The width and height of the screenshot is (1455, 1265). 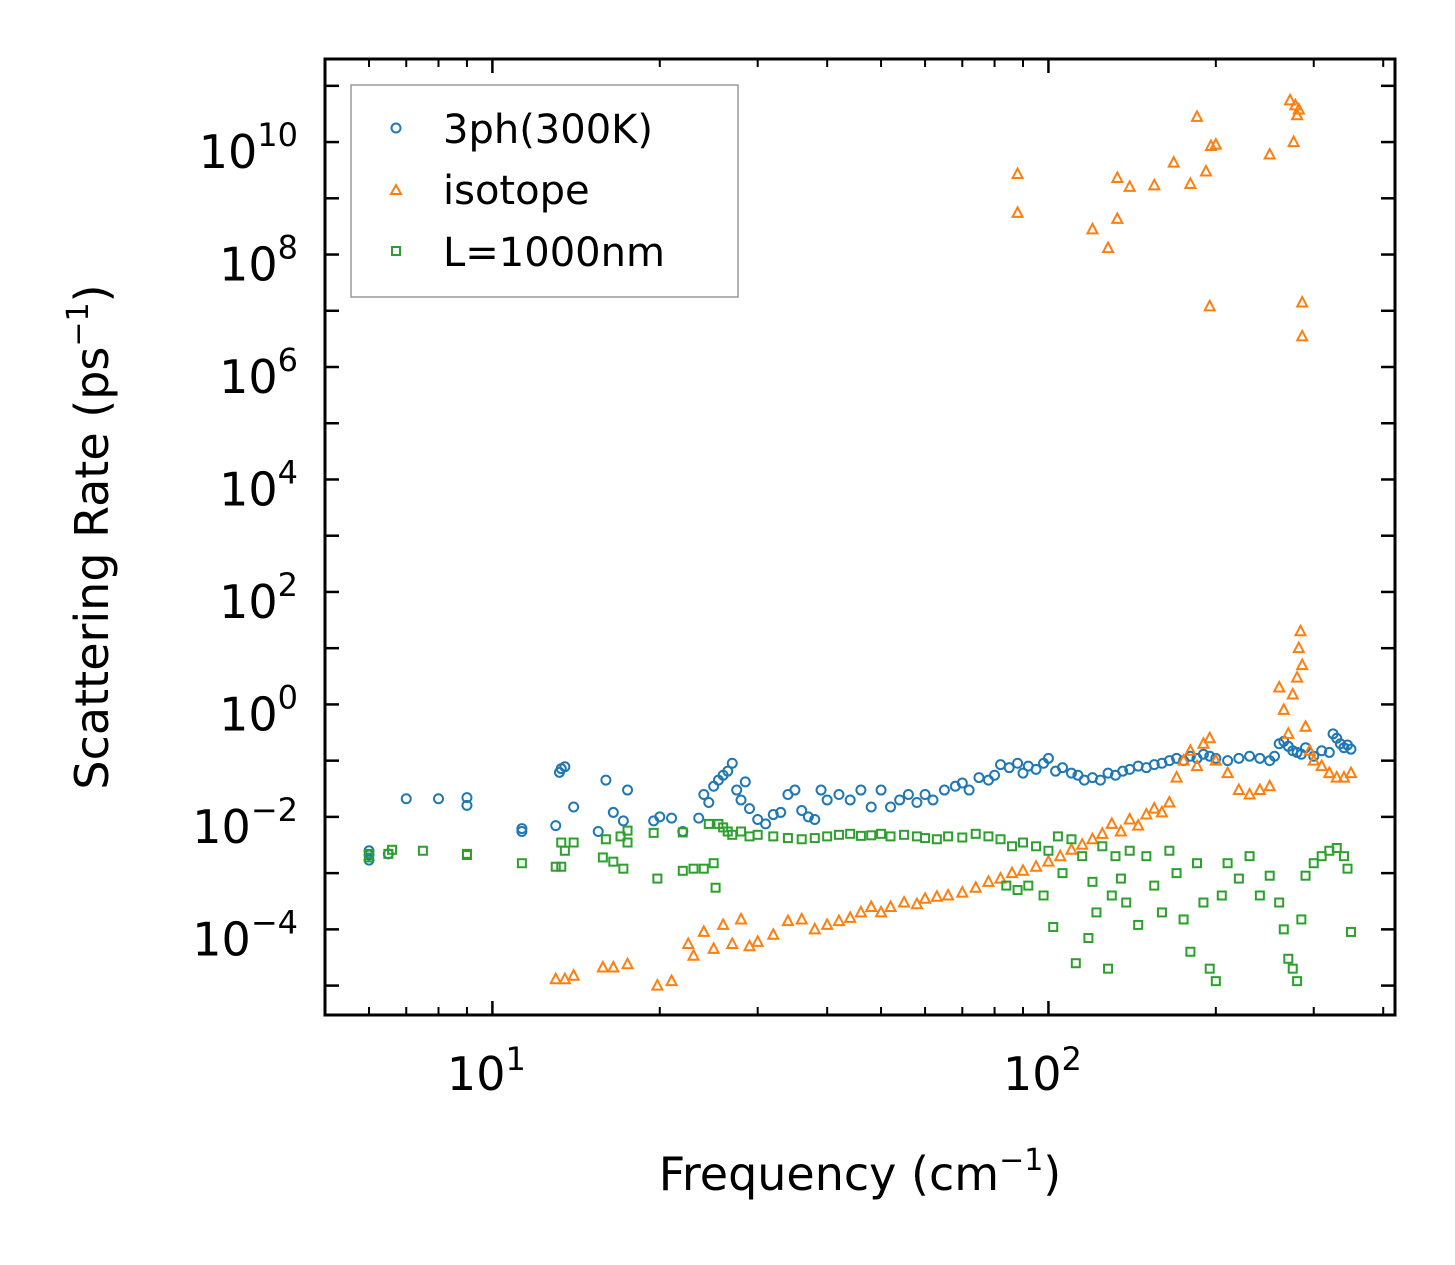 What do you see at coordinates (288, 472) in the screenshot?
I see `y-tick-label-exp: 4` at bounding box center [288, 472].